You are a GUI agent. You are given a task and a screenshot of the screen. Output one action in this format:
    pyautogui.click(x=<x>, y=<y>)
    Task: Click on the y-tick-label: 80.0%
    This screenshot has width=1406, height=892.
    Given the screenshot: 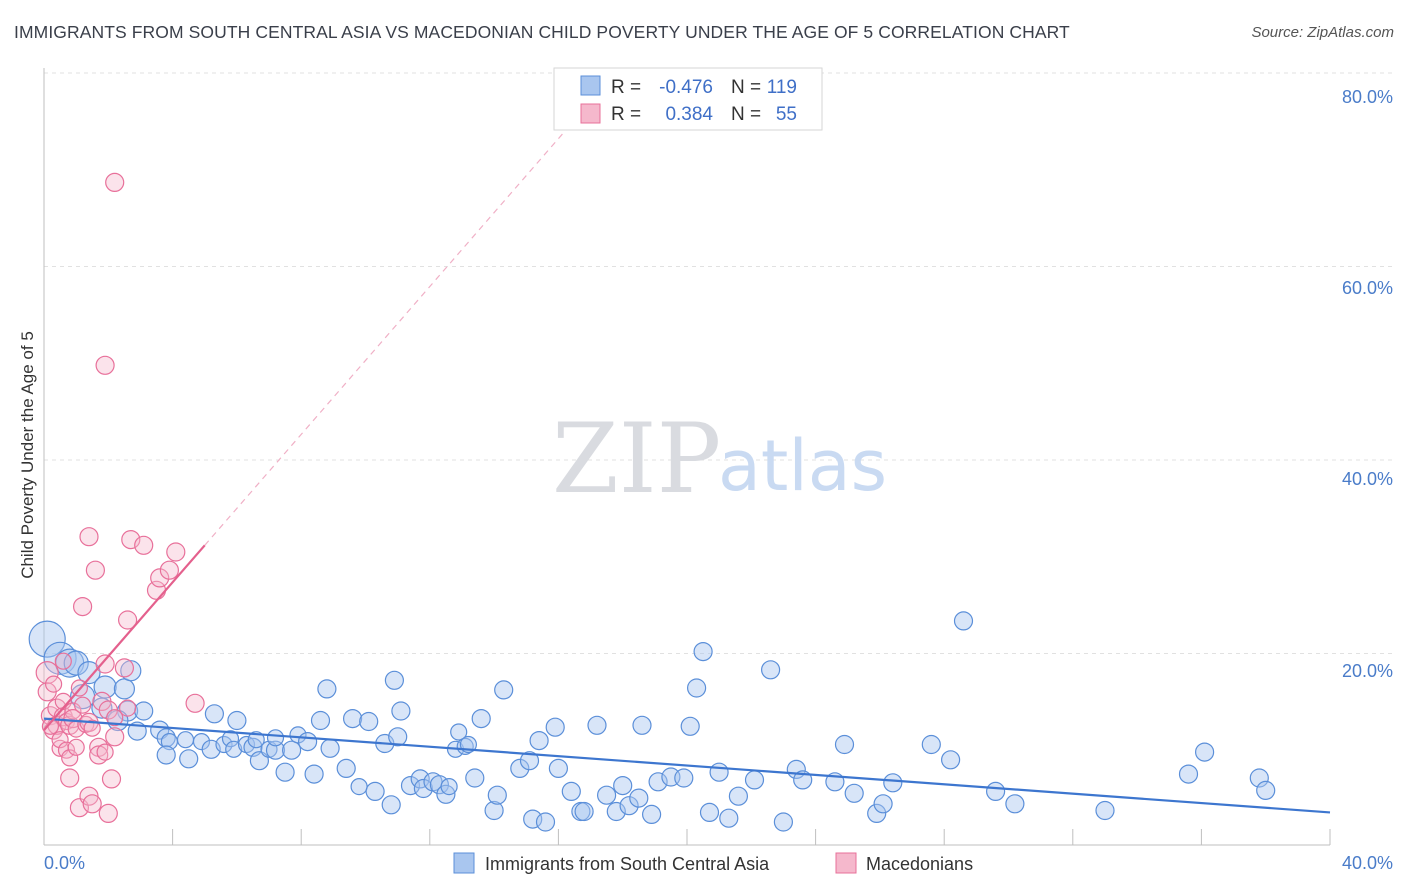 What is the action you would take?
    pyautogui.click(x=1367, y=97)
    